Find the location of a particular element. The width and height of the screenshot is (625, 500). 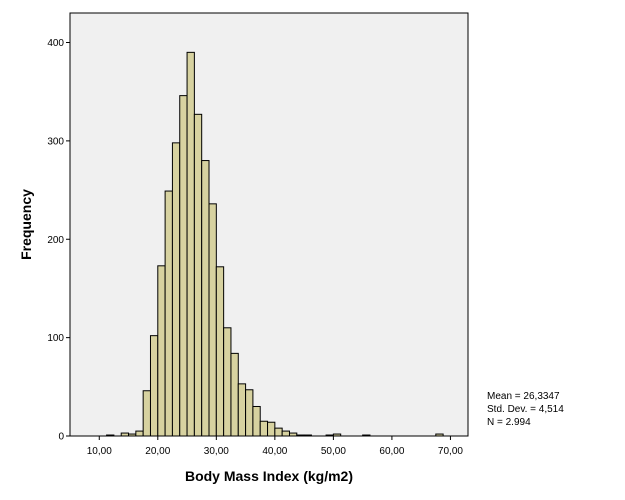

x-tick-label: 40,00 is located at coordinates (274, 451).